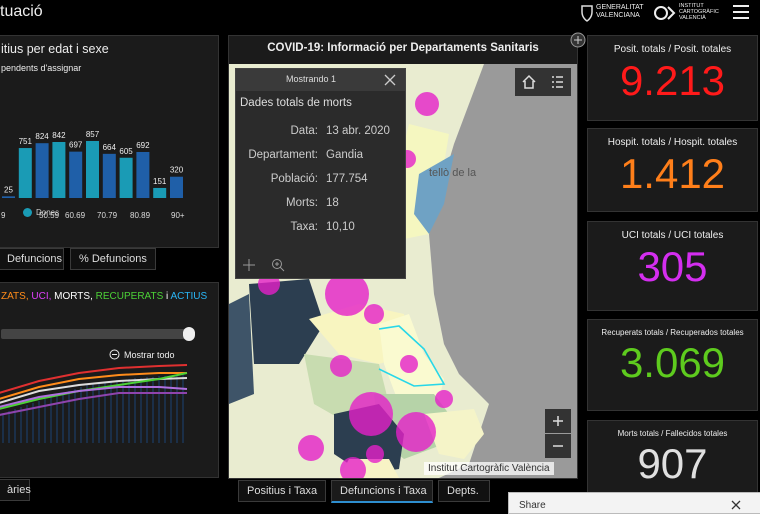  Describe the element at coordinates (189, 334) in the screenshot. I see `slider-handle` at that location.